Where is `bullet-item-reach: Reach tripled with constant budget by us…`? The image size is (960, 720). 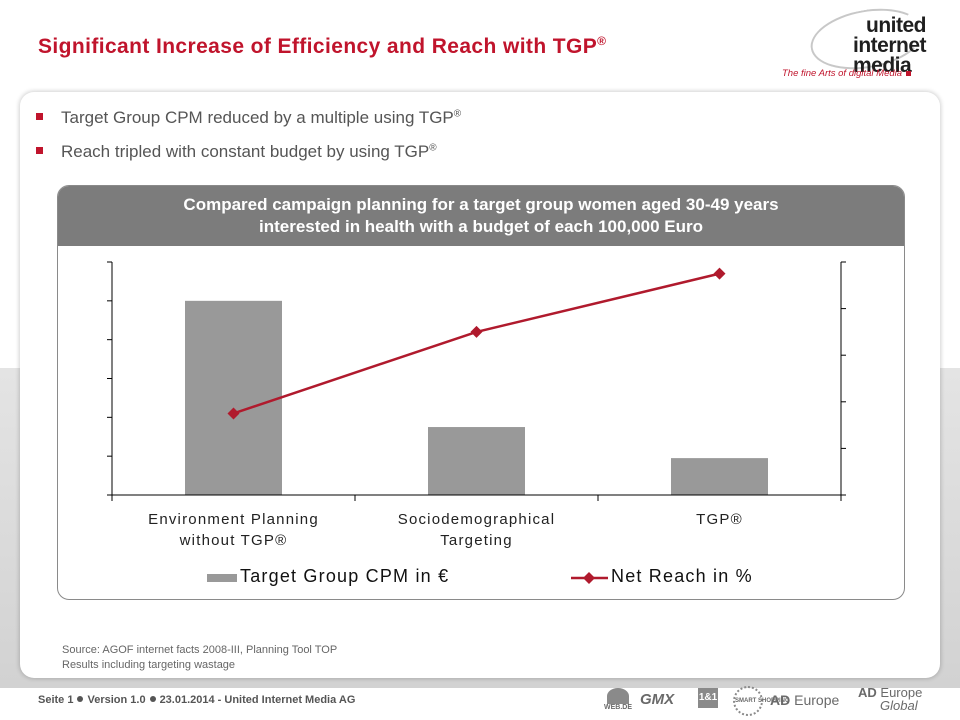 bullet-item-reach: Reach tripled with constant budget by us… is located at coordinates (248, 159).